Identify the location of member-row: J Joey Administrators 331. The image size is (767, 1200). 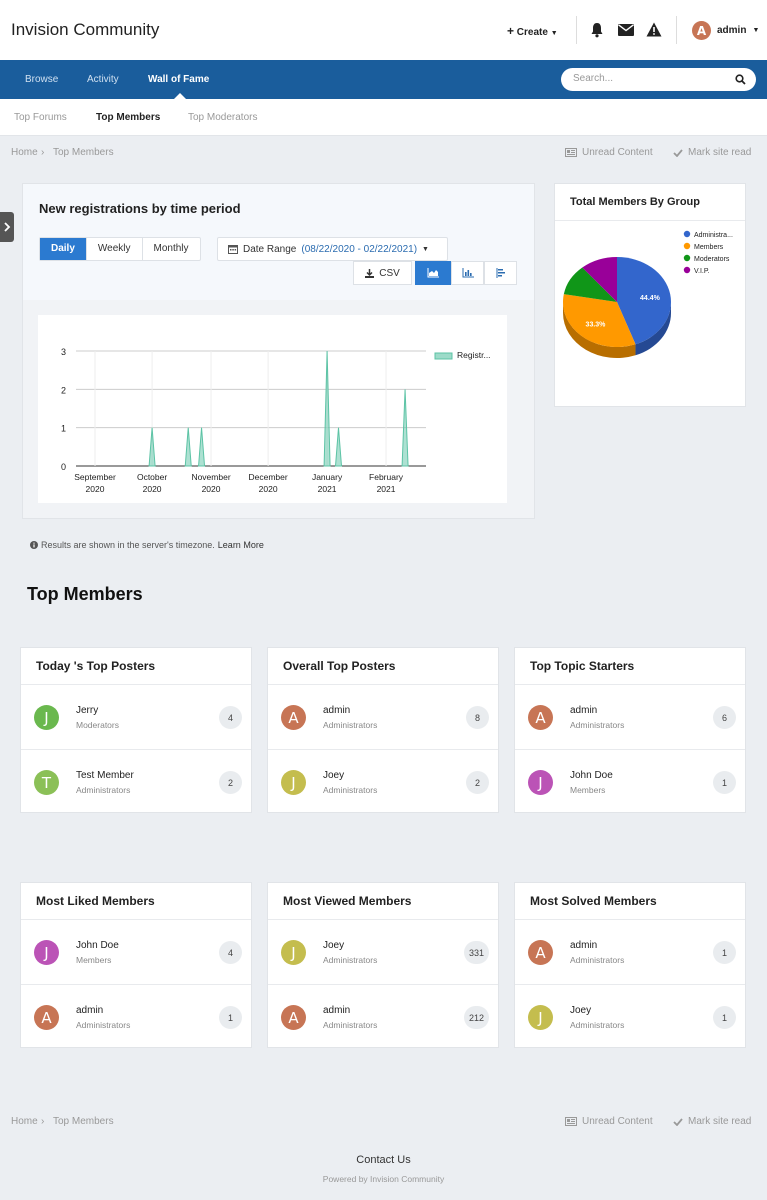
(383, 952).